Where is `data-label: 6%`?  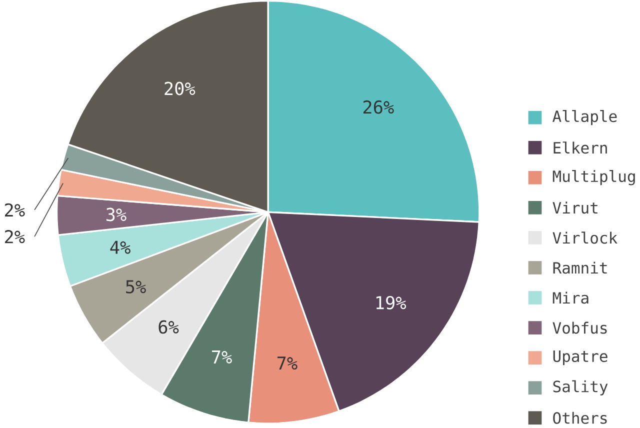
data-label: 6% is located at coordinates (168, 327).